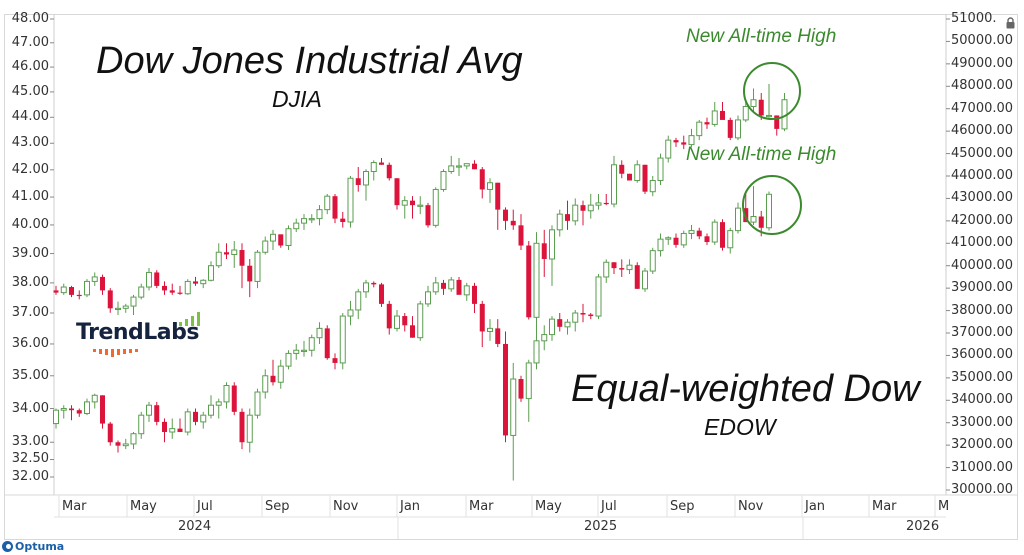  I want to click on right-axis-tick-label: 43000.00, so click(982, 198).